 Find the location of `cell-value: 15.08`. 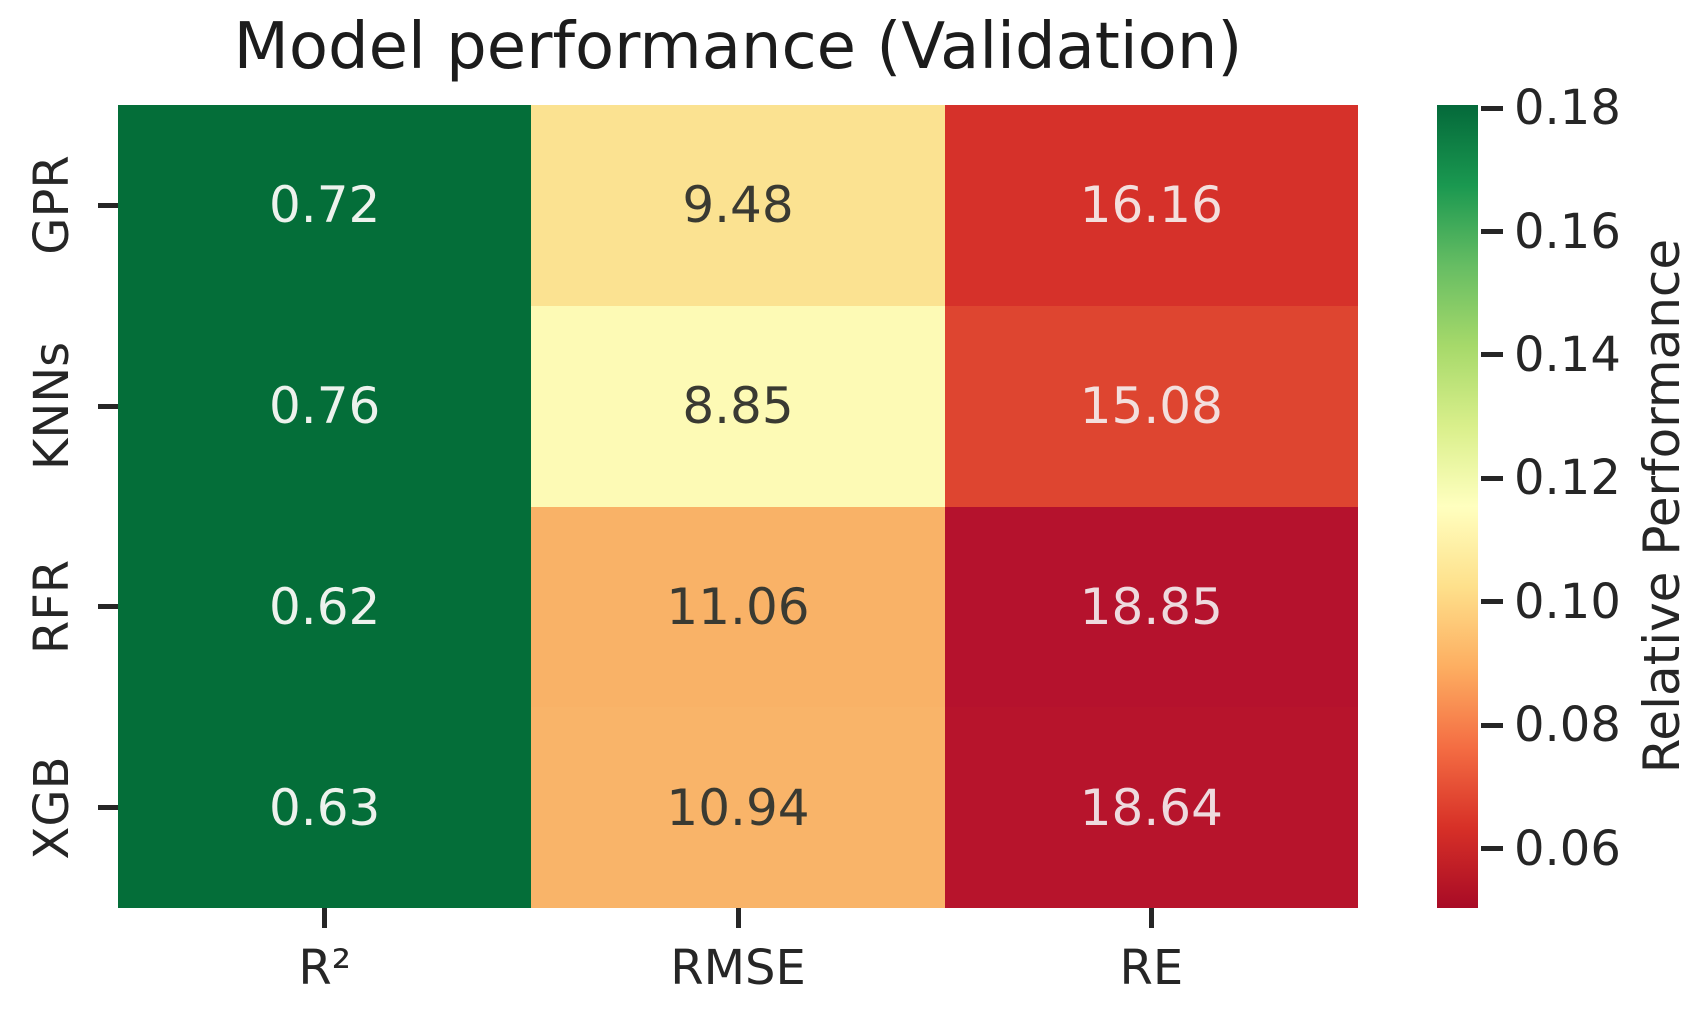

cell-value: 15.08 is located at coordinates (1151, 406).